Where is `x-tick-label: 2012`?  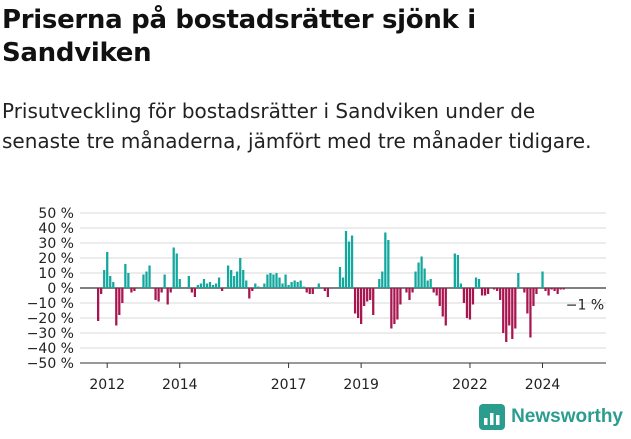
x-tick-label: 2012 is located at coordinates (107, 385).